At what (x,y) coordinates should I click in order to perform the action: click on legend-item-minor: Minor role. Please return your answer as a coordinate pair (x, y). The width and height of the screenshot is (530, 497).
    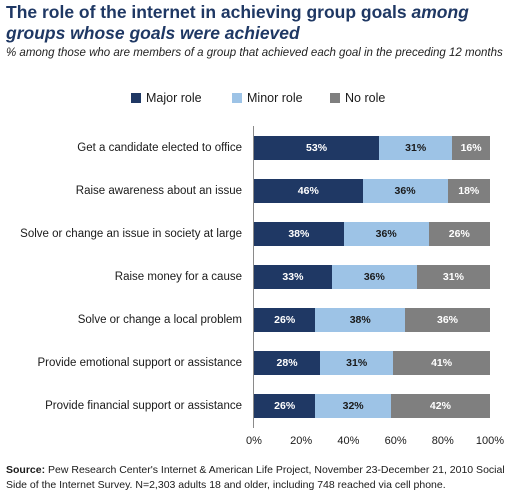
    Looking at the image, I should click on (267, 98).